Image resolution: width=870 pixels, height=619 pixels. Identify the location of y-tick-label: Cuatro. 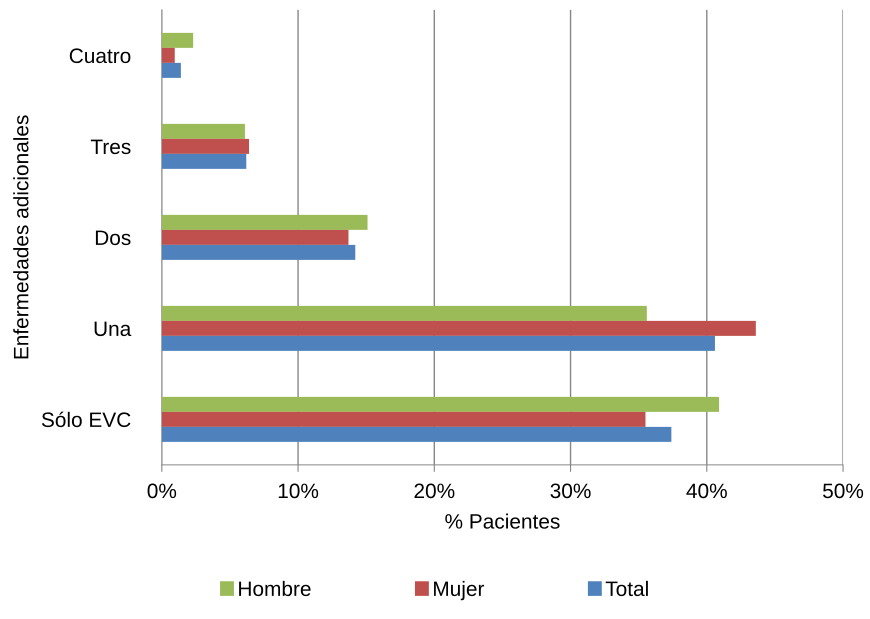
(100, 56).